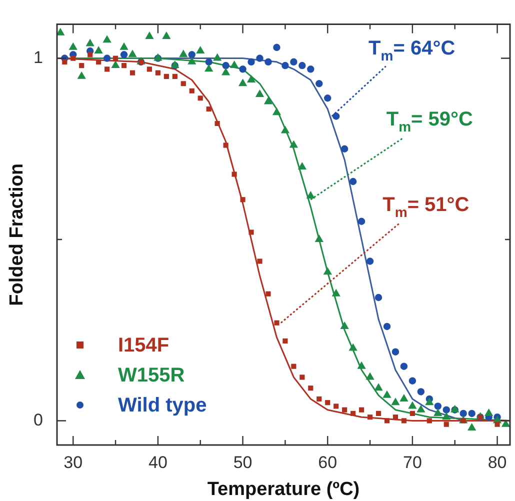 The image size is (515, 501). Describe the element at coordinates (38, 57) in the screenshot. I see `y-tick-label: 1` at that location.